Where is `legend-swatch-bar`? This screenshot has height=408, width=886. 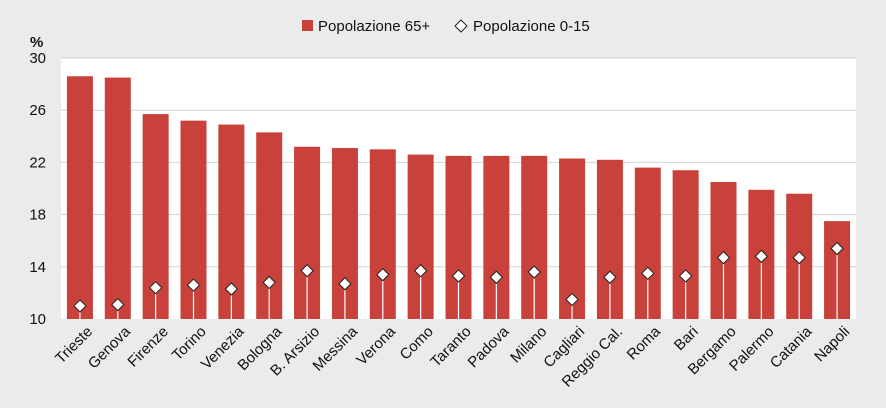 legend-swatch-bar is located at coordinates (307, 25).